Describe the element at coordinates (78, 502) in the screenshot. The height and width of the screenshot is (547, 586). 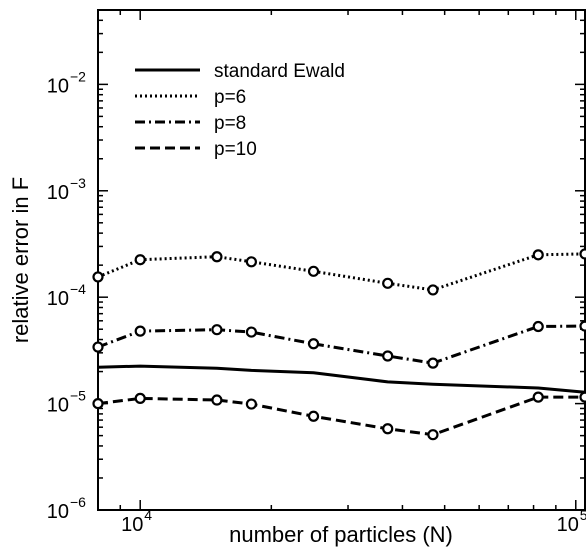
I see `y-tick-label-exponent: −6` at that location.